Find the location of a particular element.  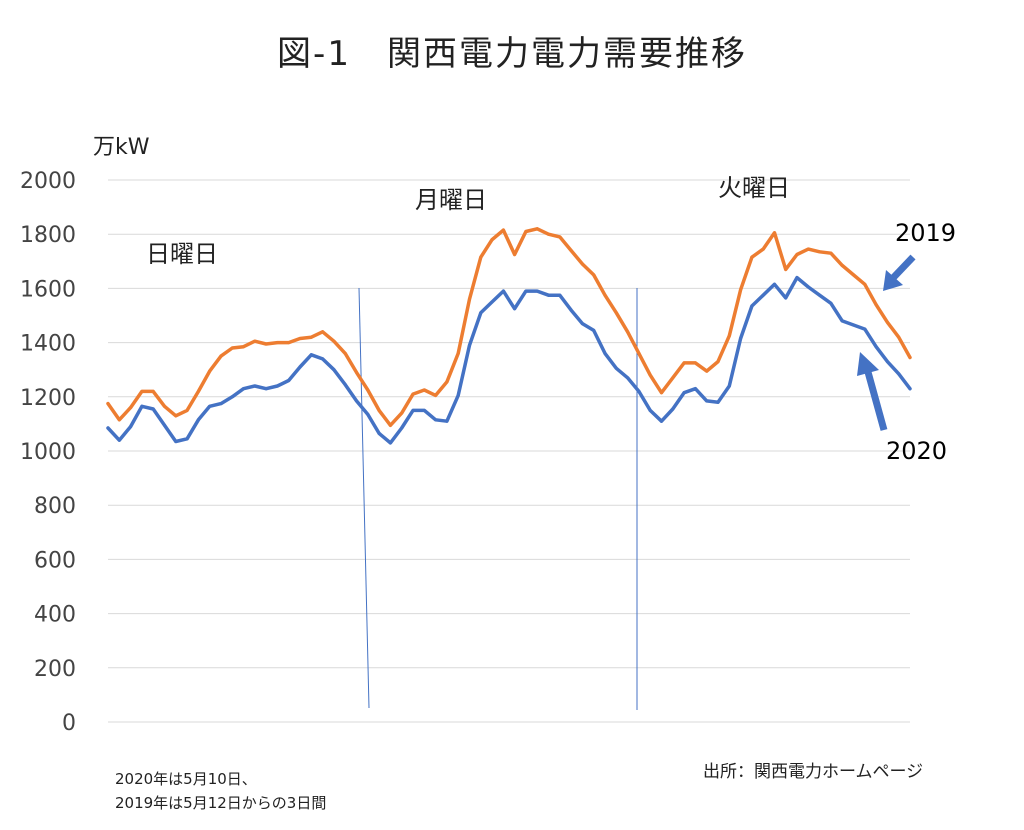

series-label-2019: 2019 is located at coordinates (925, 233).